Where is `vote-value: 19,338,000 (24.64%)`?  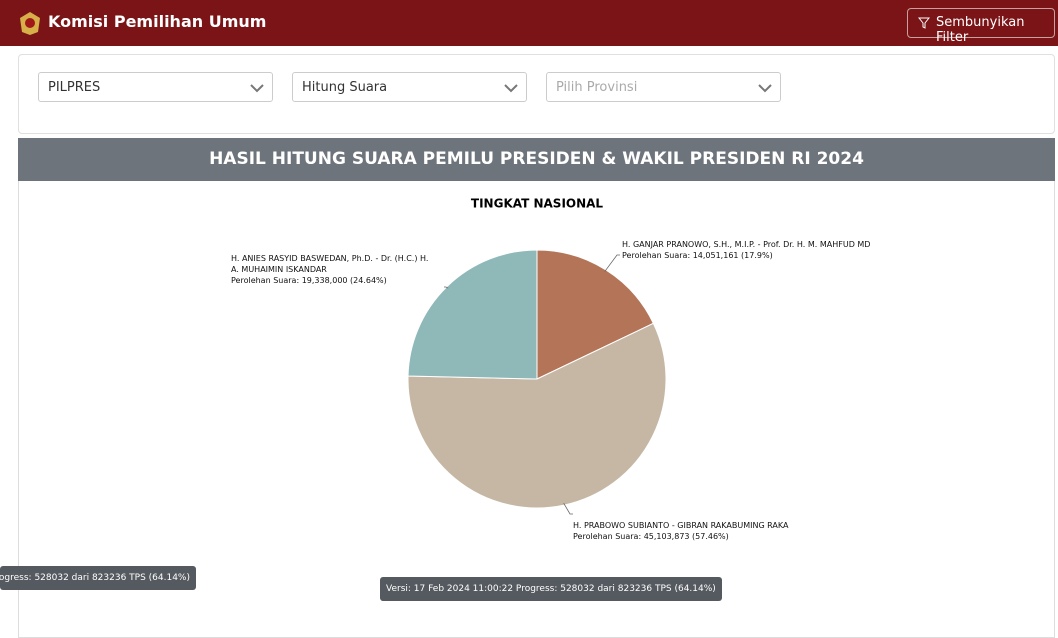
vote-value: 19,338,000 (24.64%) is located at coordinates (344, 280).